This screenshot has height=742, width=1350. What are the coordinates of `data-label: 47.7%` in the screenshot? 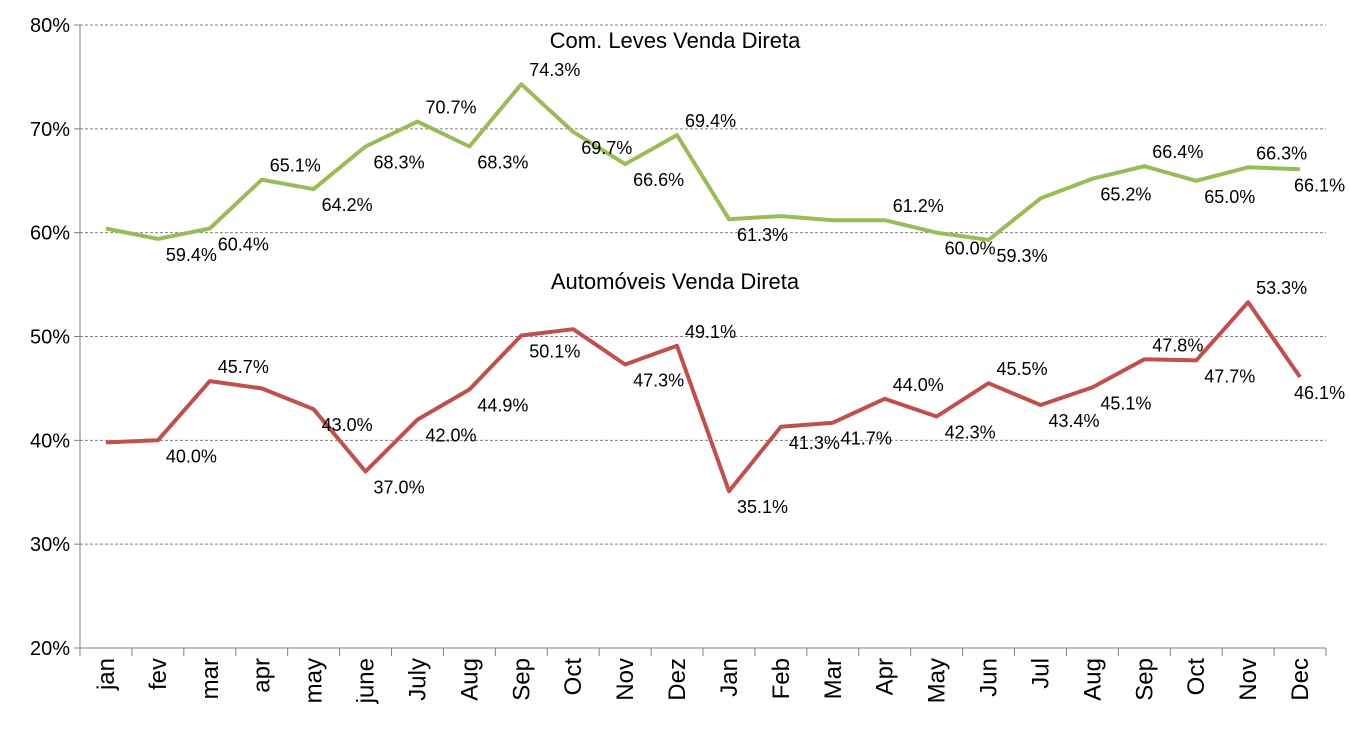 It's located at (1229, 376).